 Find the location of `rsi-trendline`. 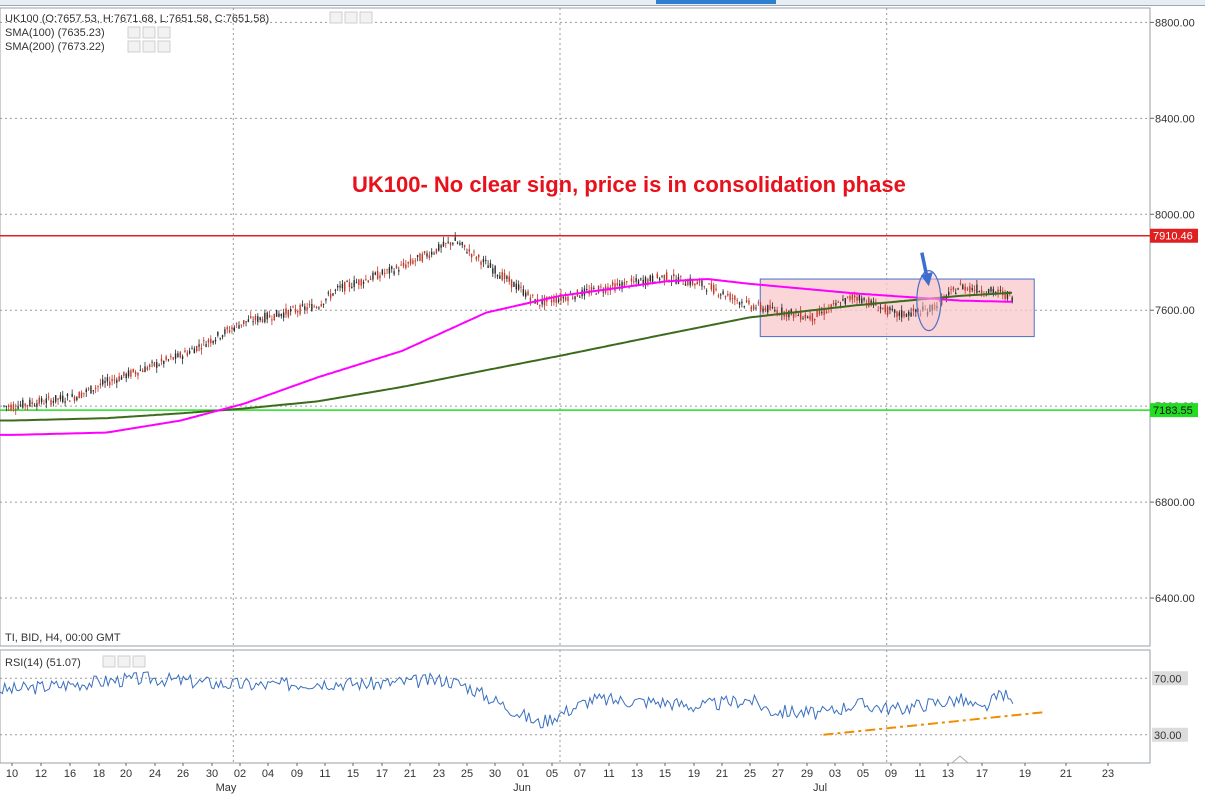

rsi-trendline is located at coordinates (934, 723).